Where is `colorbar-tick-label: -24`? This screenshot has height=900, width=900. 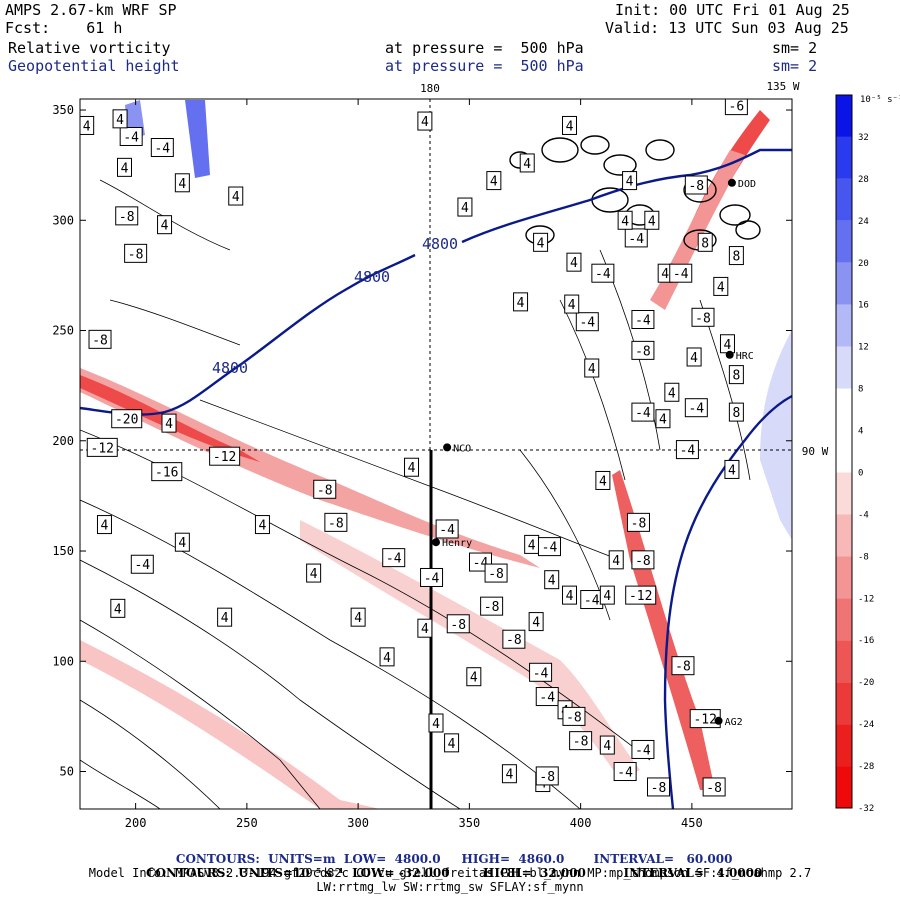
colorbar-tick-label: -24 is located at coordinates (866, 725).